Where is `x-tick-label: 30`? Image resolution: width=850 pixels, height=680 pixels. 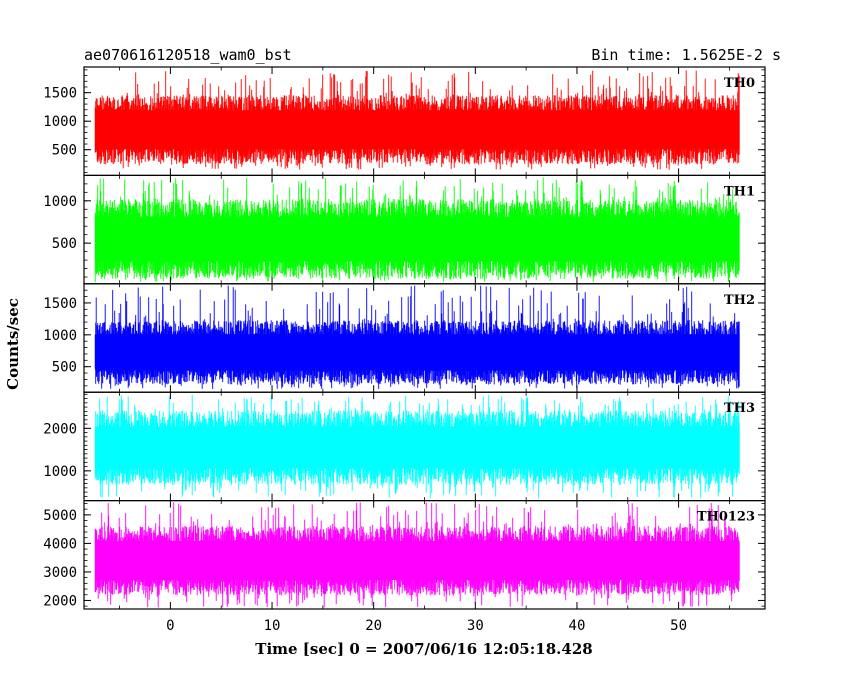
x-tick-label: 30 is located at coordinates (475, 626).